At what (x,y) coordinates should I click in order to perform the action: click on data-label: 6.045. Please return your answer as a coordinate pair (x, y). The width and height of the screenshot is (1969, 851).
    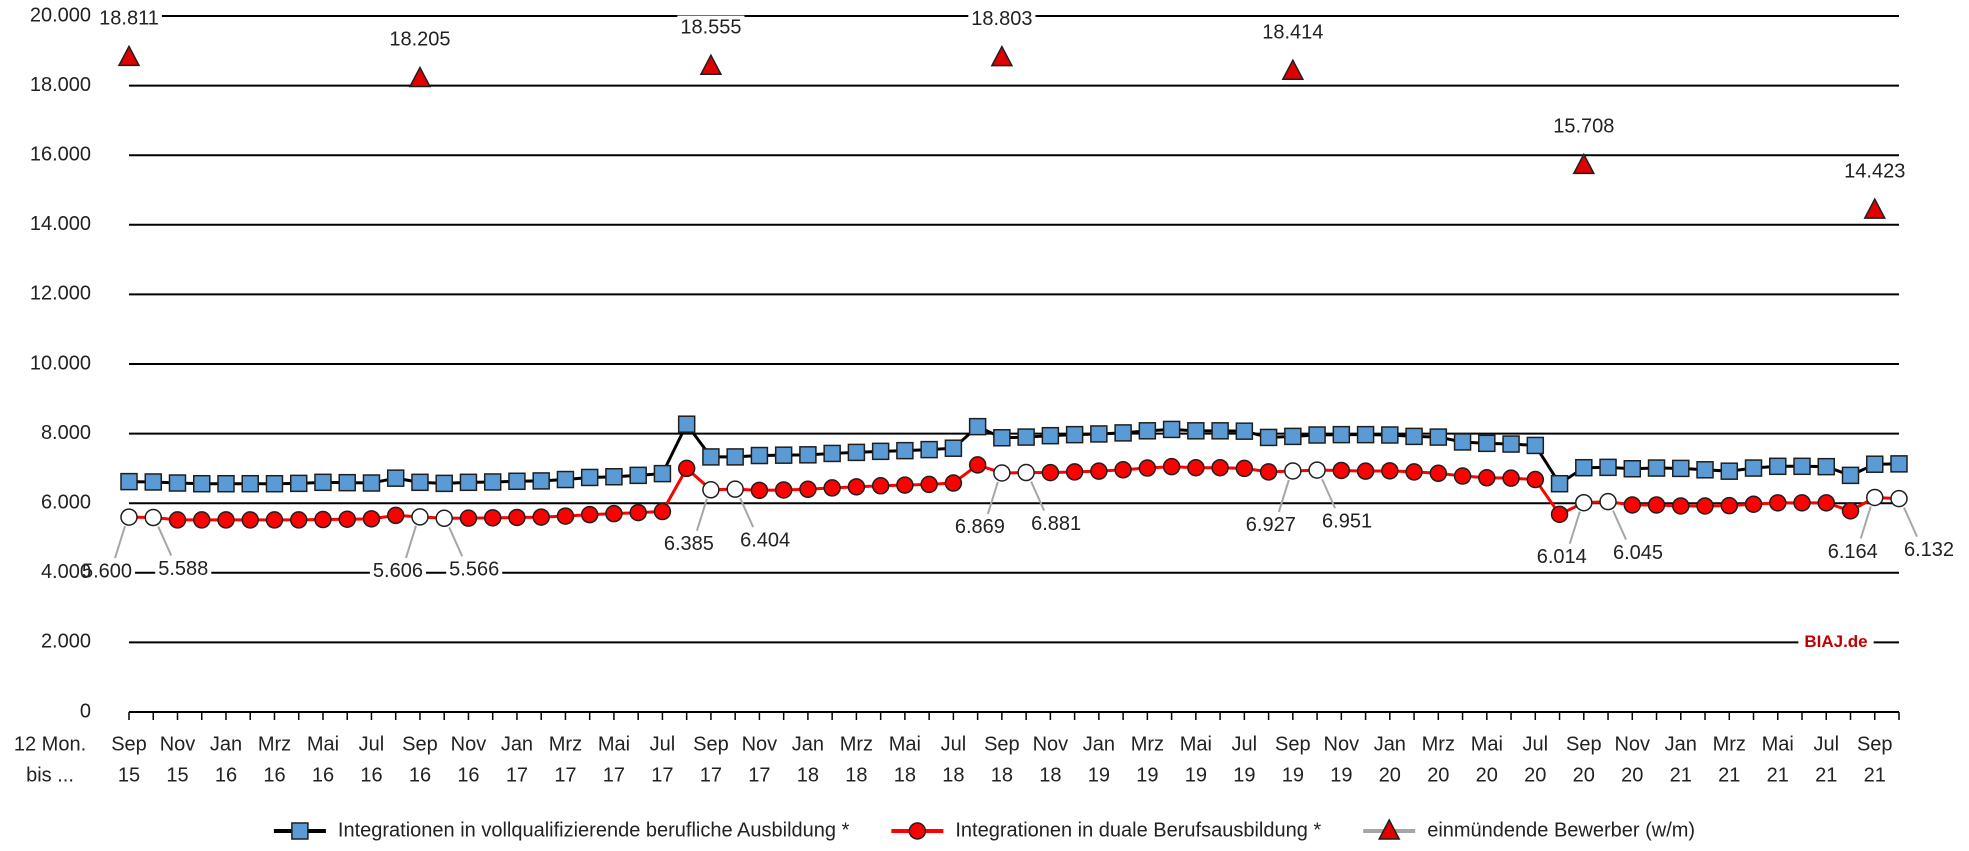
    Looking at the image, I should click on (1638, 553).